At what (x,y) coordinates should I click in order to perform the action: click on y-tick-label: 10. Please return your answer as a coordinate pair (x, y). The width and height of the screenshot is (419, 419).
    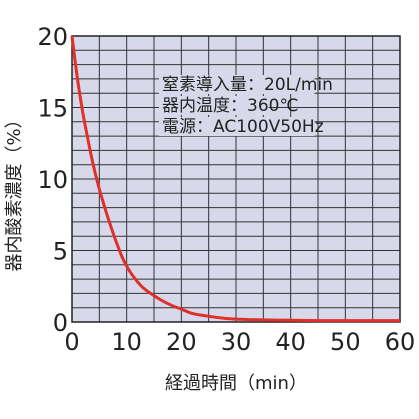
    Looking at the image, I should click on (52, 180).